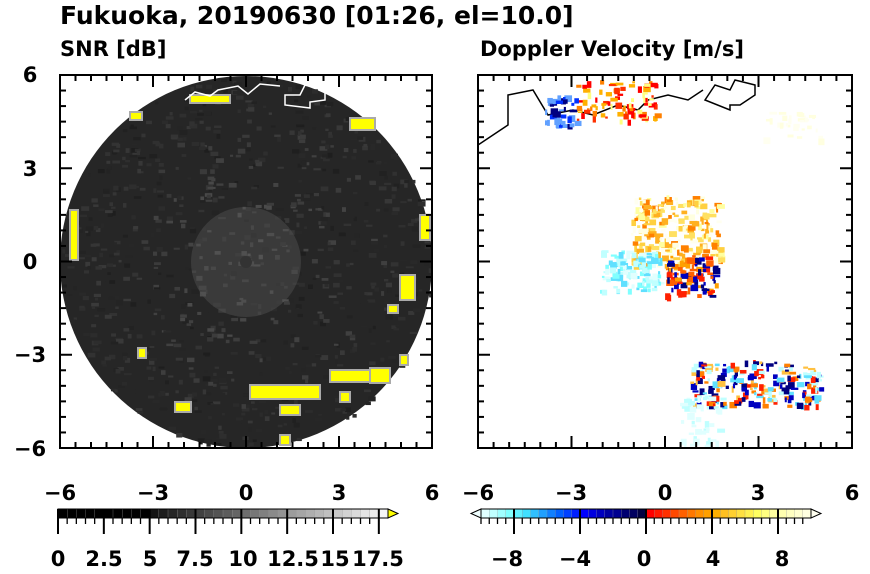 The height and width of the screenshot is (574, 870). I want to click on colorbar-tick-label: 0, so click(644, 558).